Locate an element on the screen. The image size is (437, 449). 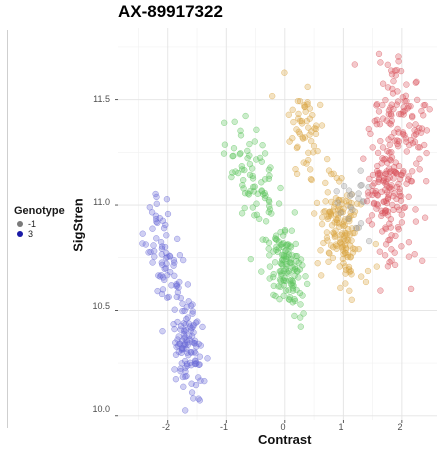
legend-swatch is located at coordinates (20, 234).